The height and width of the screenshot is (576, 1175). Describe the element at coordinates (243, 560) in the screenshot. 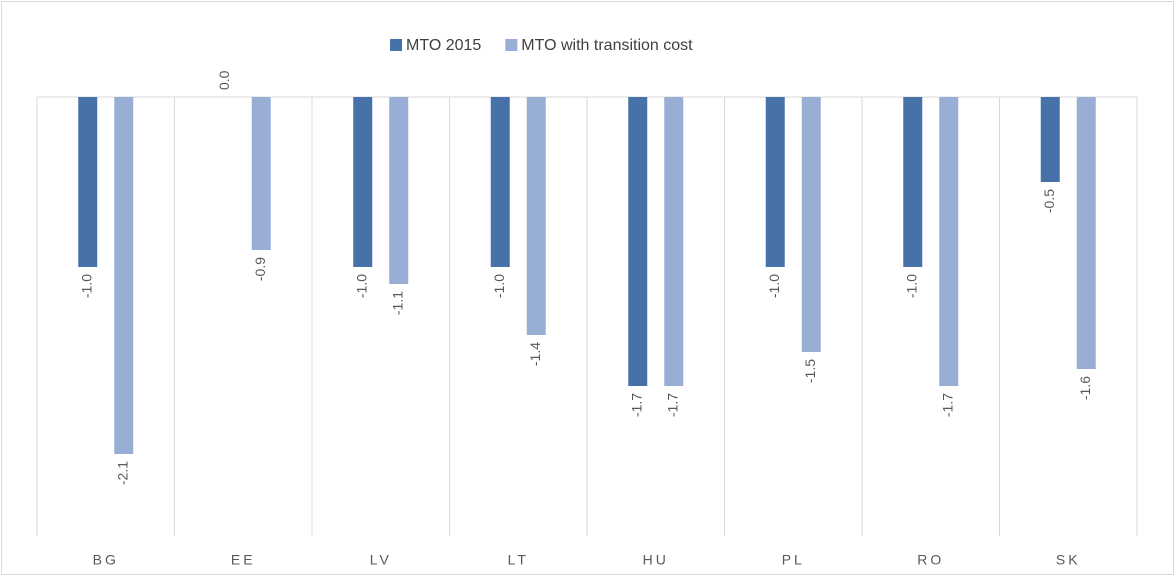

I see `x-tick-label: EE` at that location.